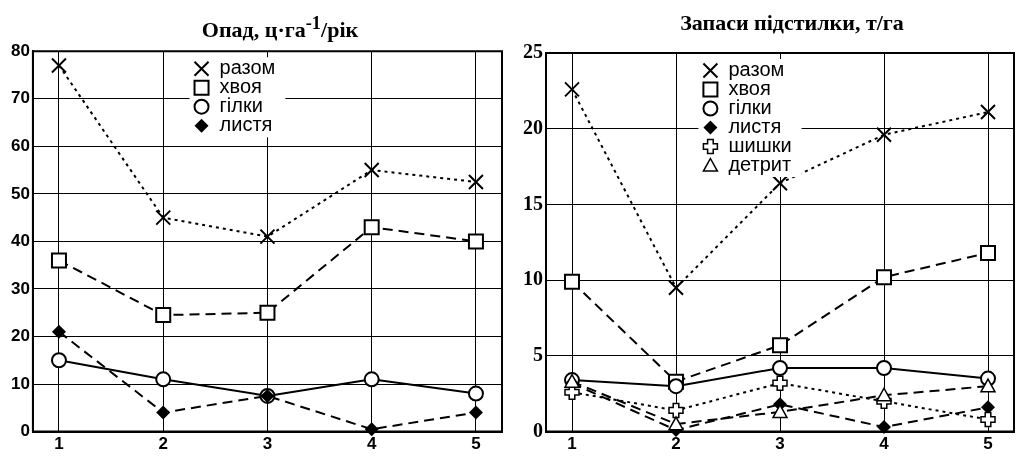 The image size is (1032, 472). What do you see at coordinates (538, 354) in the screenshot?
I see `y-tick-label: 5` at bounding box center [538, 354].